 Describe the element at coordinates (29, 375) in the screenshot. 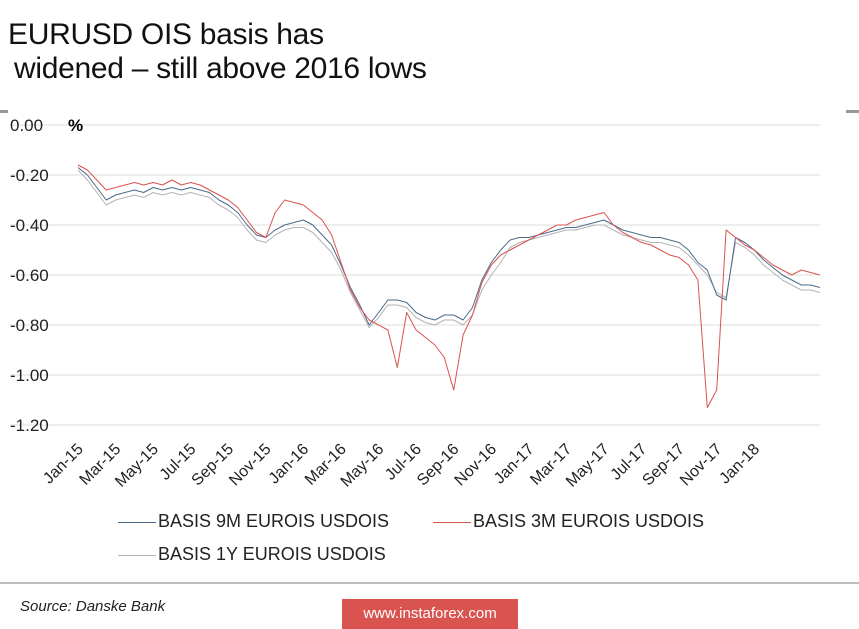

I see `y-tick-label: -1.00` at that location.